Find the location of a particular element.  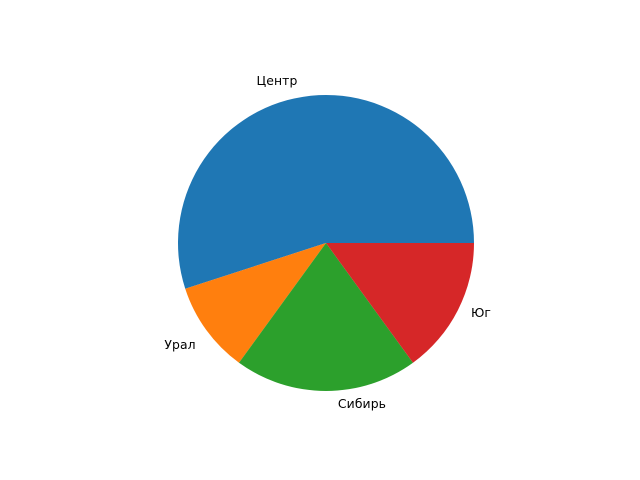

pie-slice-label: Юг is located at coordinates (481, 312).